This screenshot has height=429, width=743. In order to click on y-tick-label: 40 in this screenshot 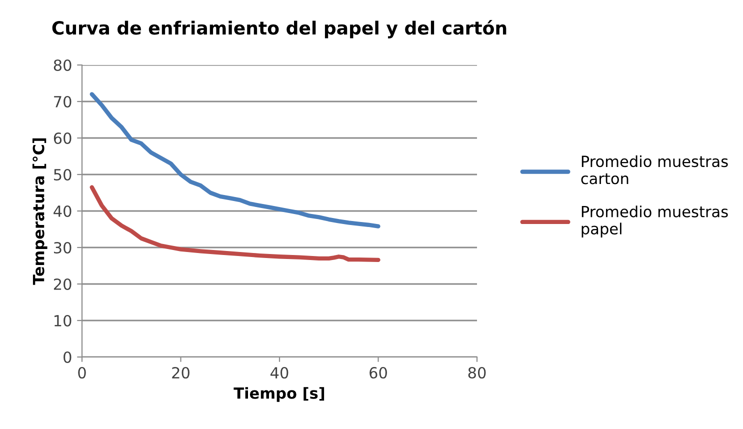, I will do `click(63, 211)`.